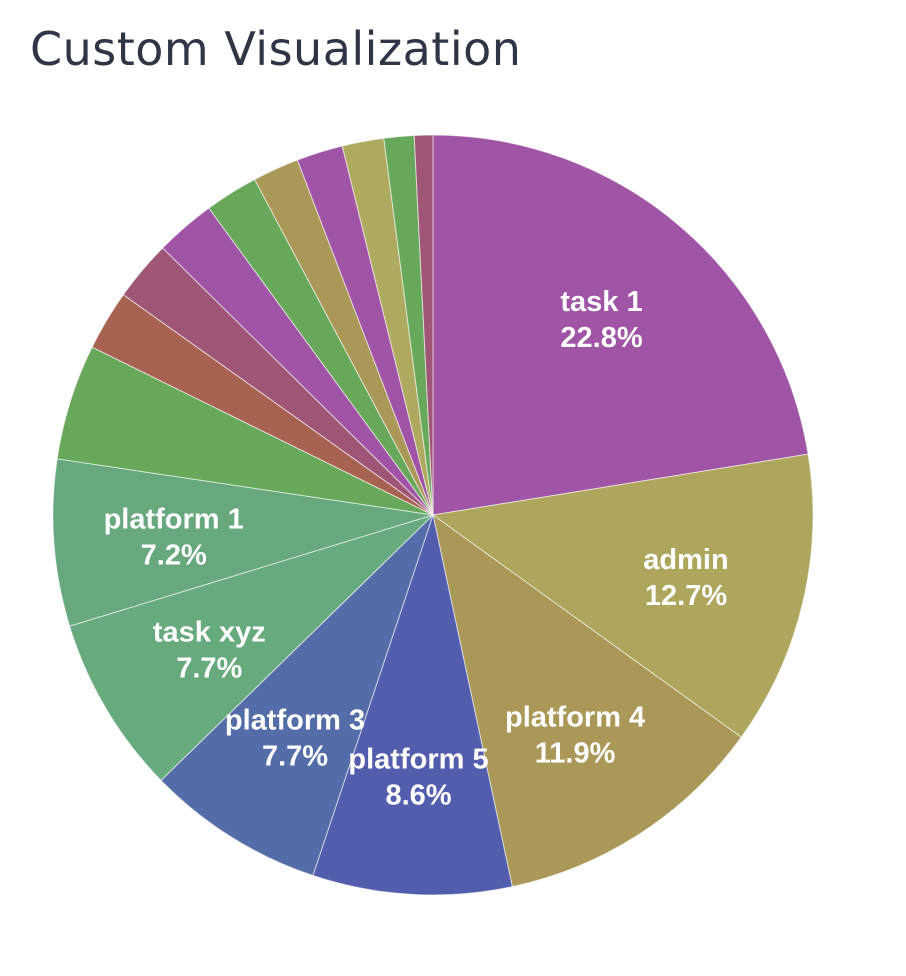  I want to click on slice-percent-label: 8.6%, so click(418, 796).